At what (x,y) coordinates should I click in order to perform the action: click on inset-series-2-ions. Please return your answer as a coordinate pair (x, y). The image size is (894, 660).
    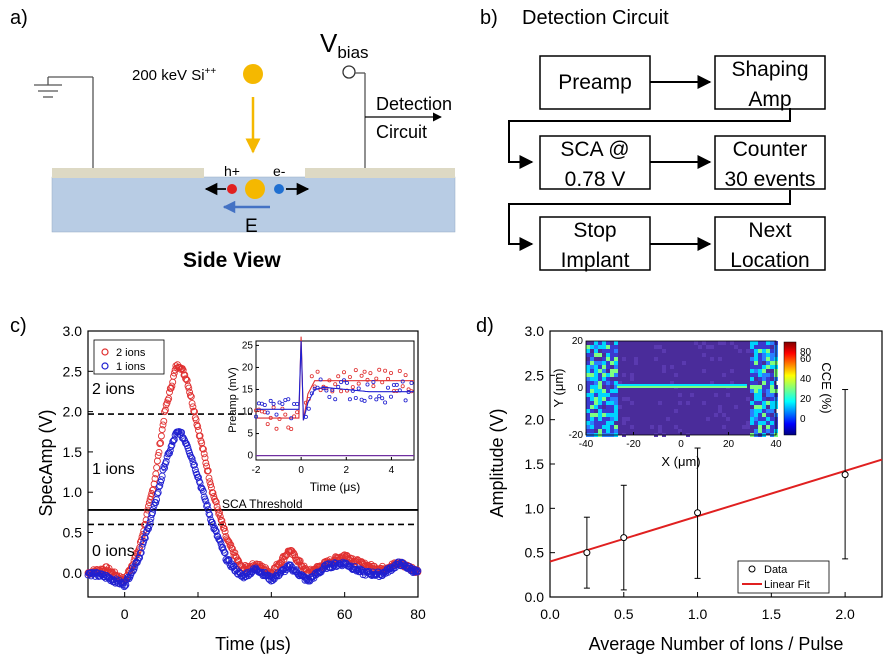
    Looking at the image, I should click on (333, 383).